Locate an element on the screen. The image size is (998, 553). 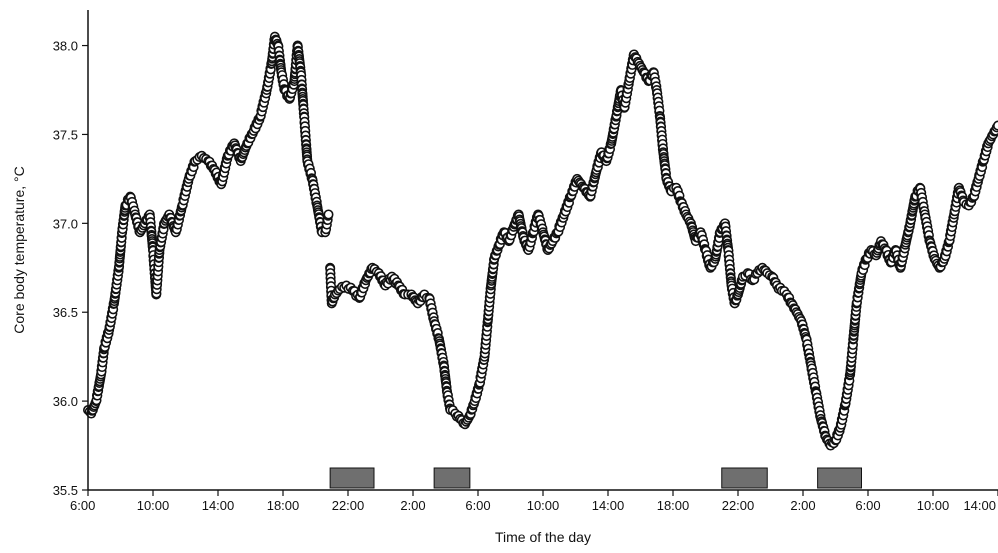
y-axis-title: Core body temperature, °C is located at coordinates (19, 249).